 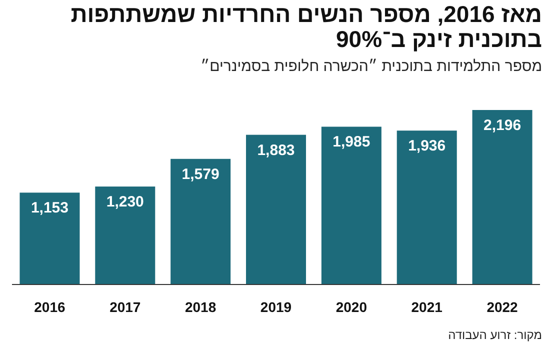 I want to click on x-tick-label: 2018, so click(x=200, y=307).